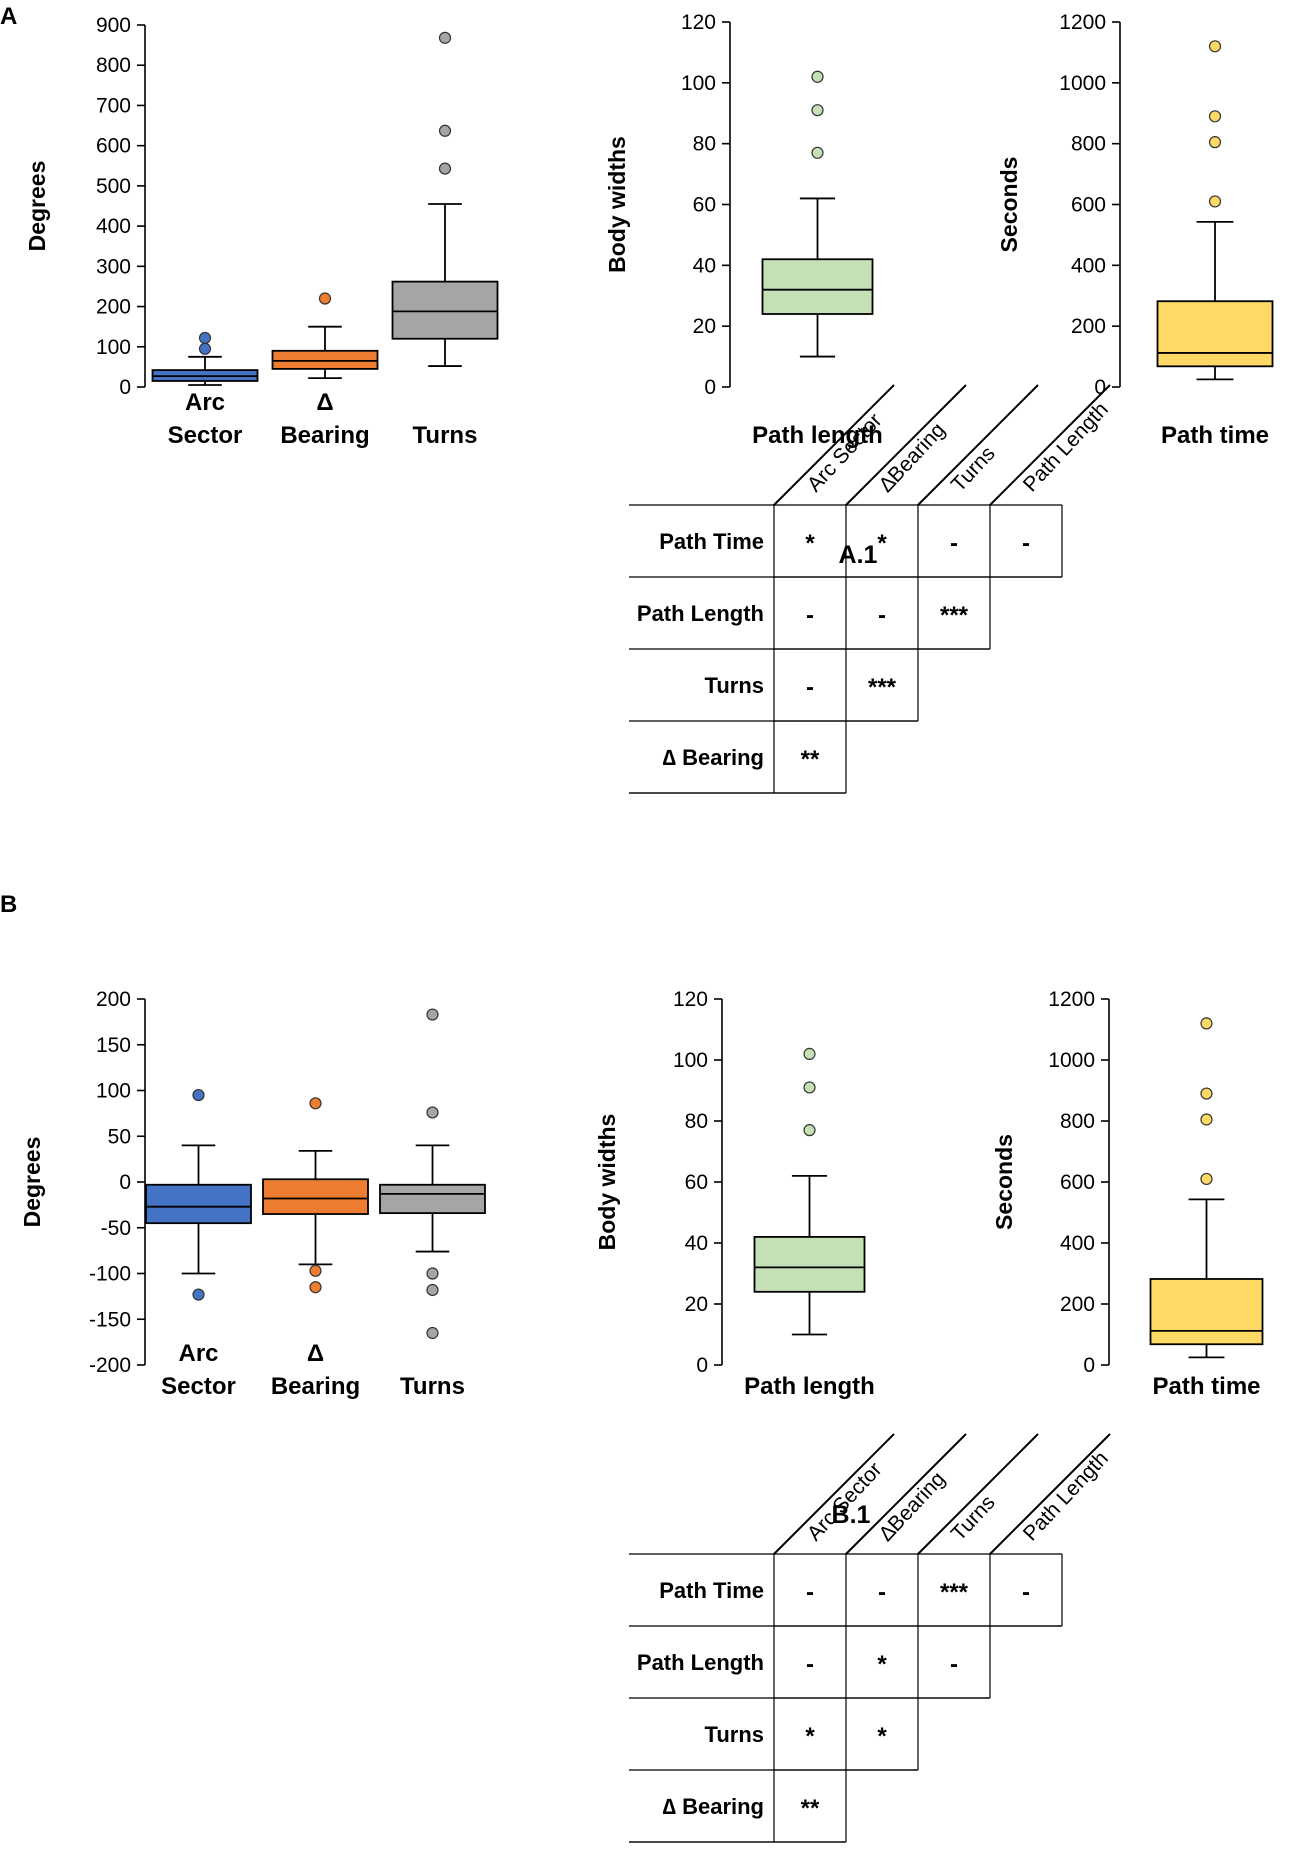 This screenshot has width=1299, height=1862. What do you see at coordinates (110, 1319) in the screenshot?
I see `y-tick-label: -150` at bounding box center [110, 1319].